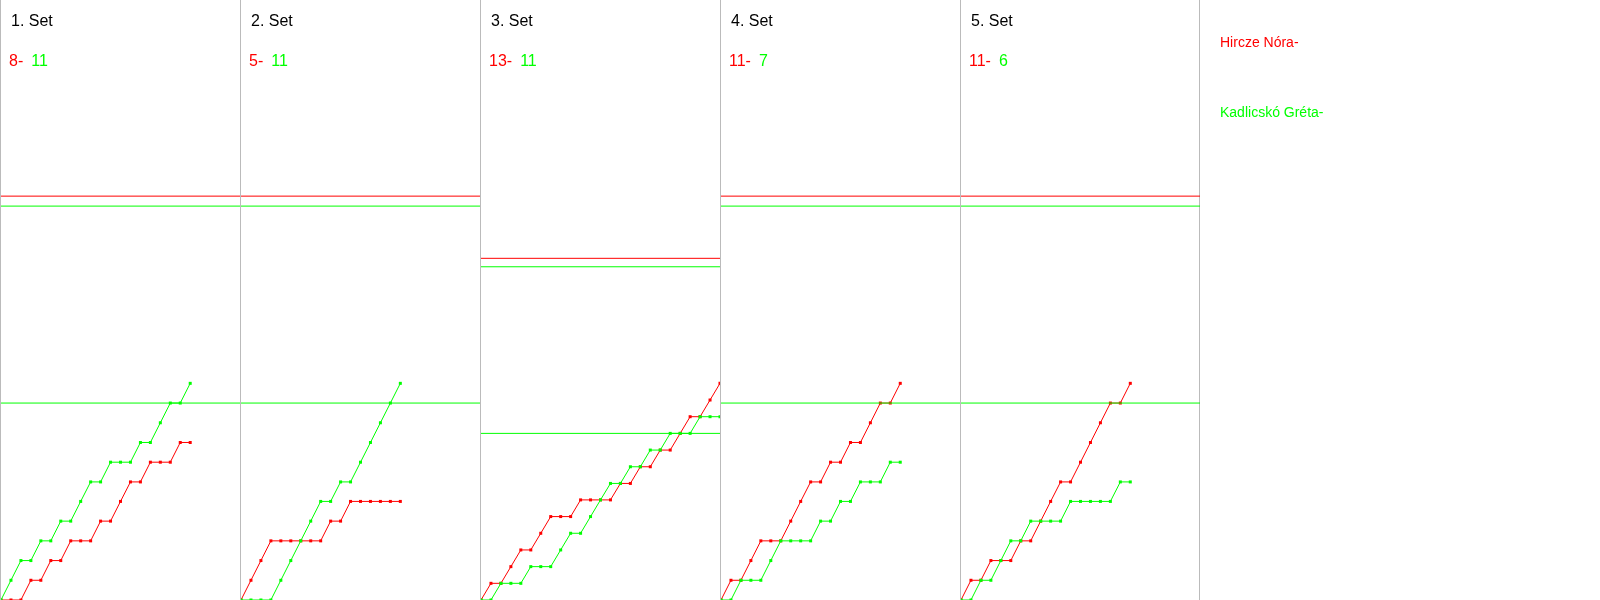 This screenshot has height=600, width=1600. I want to click on chart-title: 2. Set, so click(272, 21).